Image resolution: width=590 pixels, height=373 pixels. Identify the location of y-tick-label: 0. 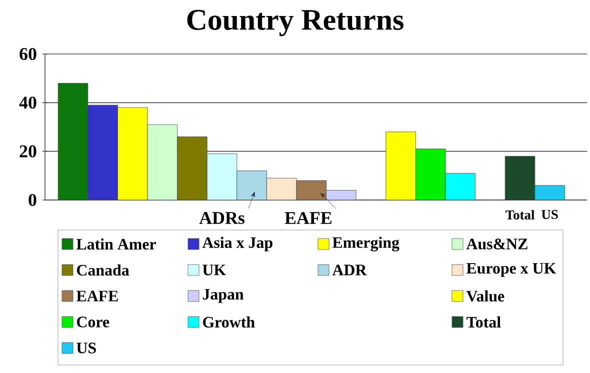
(32, 200).